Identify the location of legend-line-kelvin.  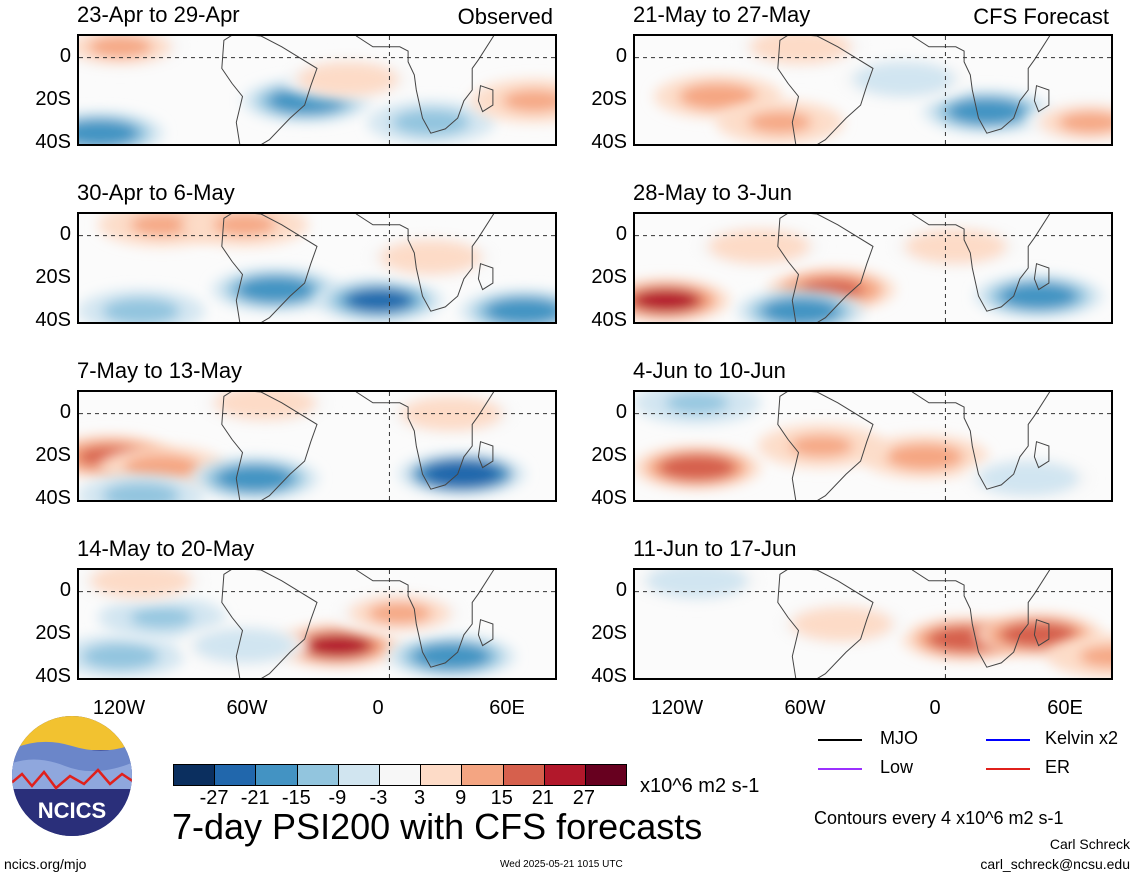
(1008, 740).